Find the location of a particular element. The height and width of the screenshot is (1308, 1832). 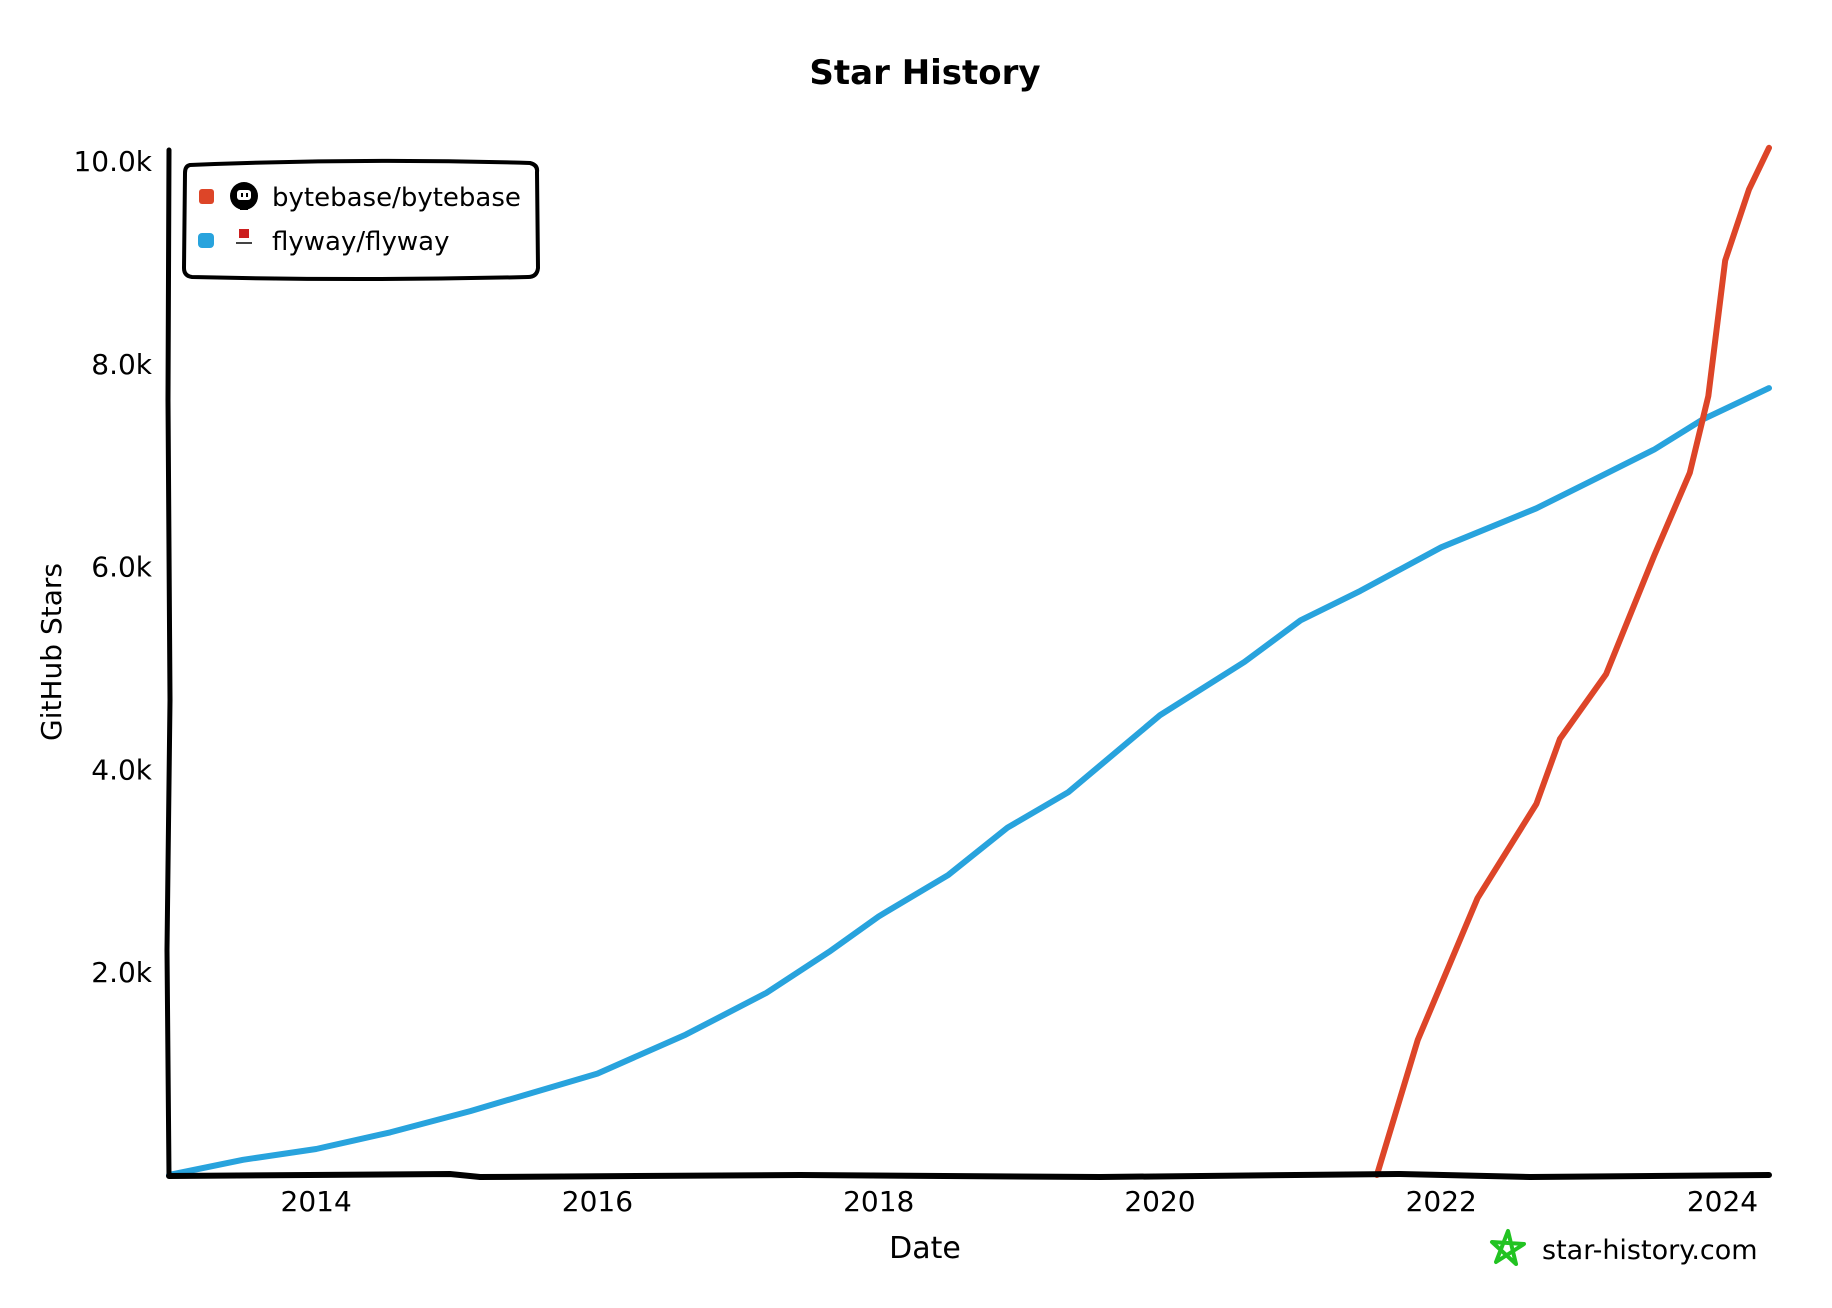

x-tick-label: 2016 is located at coordinates (597, 1201).